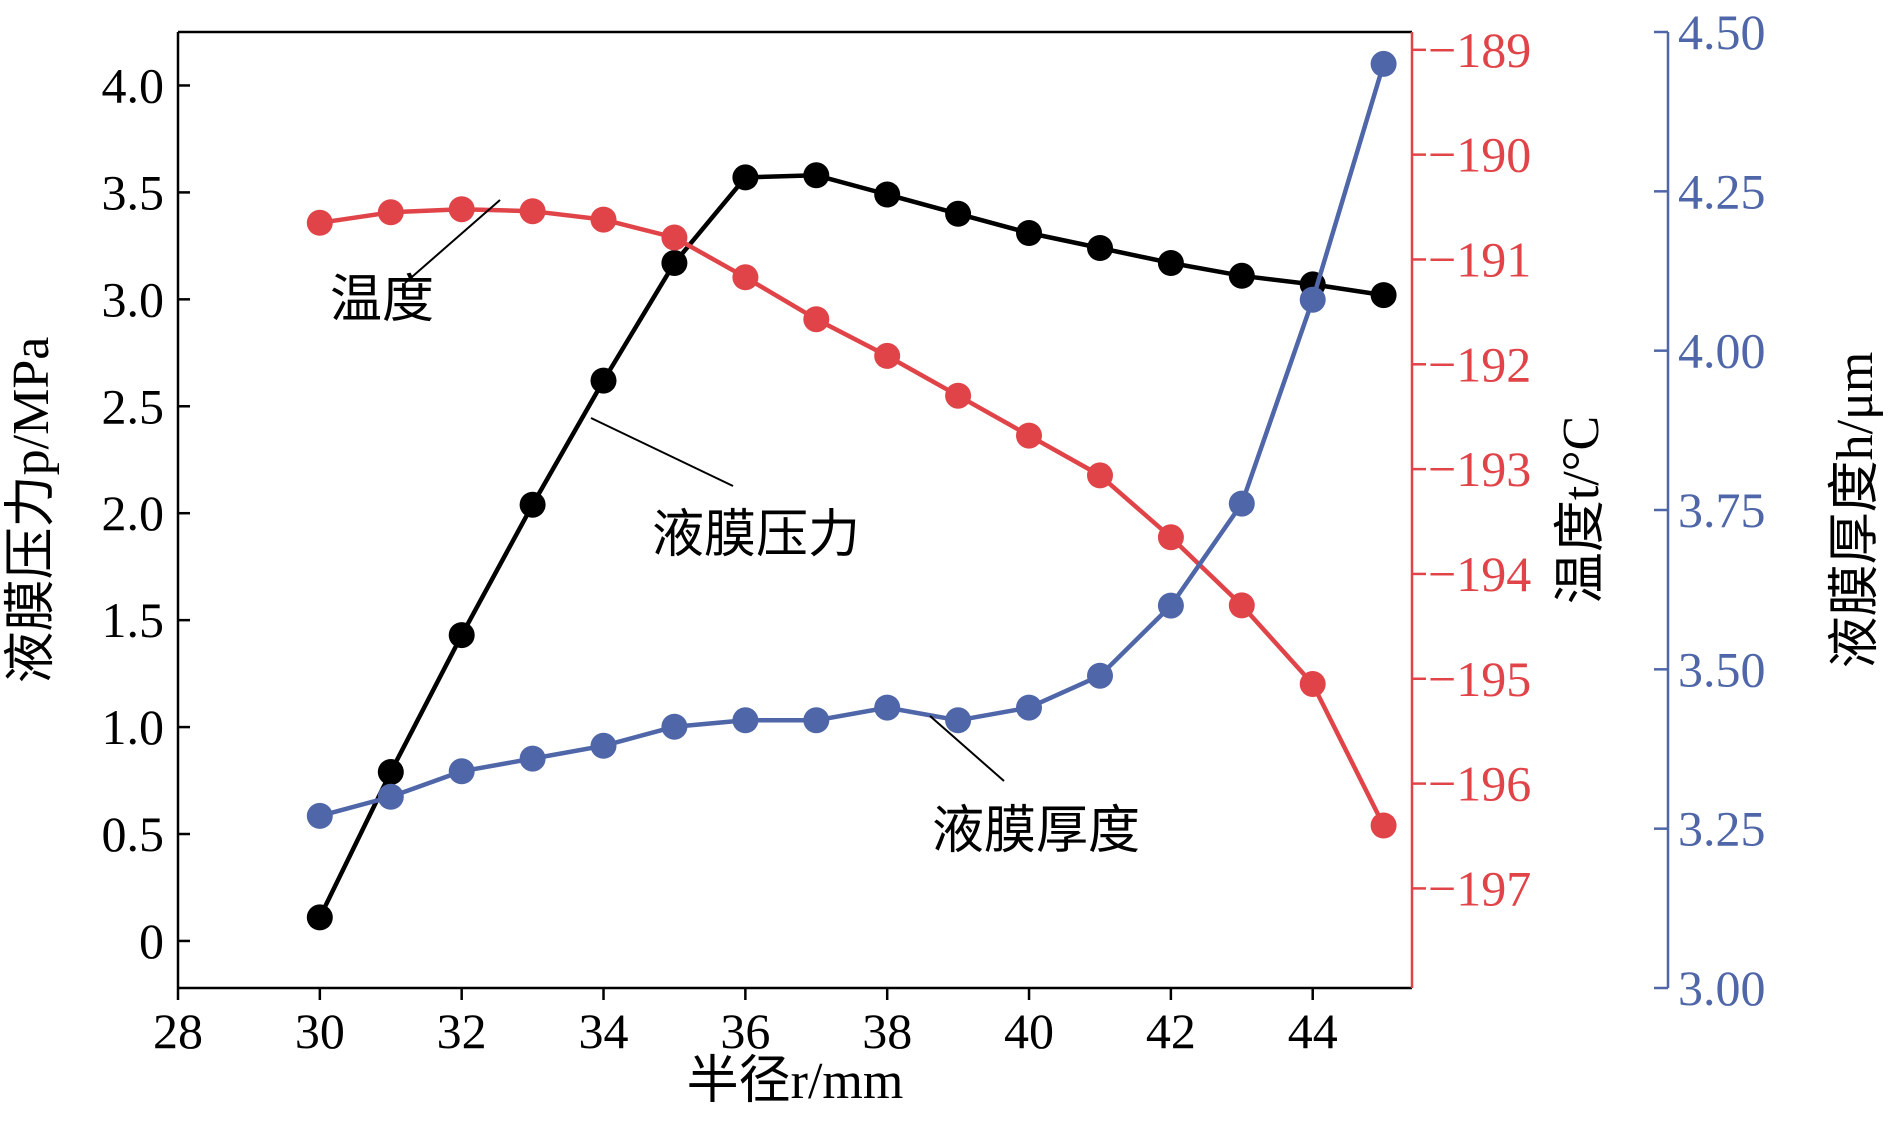 The height and width of the screenshot is (1126, 1899). I want to click on x-tick-label: 30, so click(320, 1031).